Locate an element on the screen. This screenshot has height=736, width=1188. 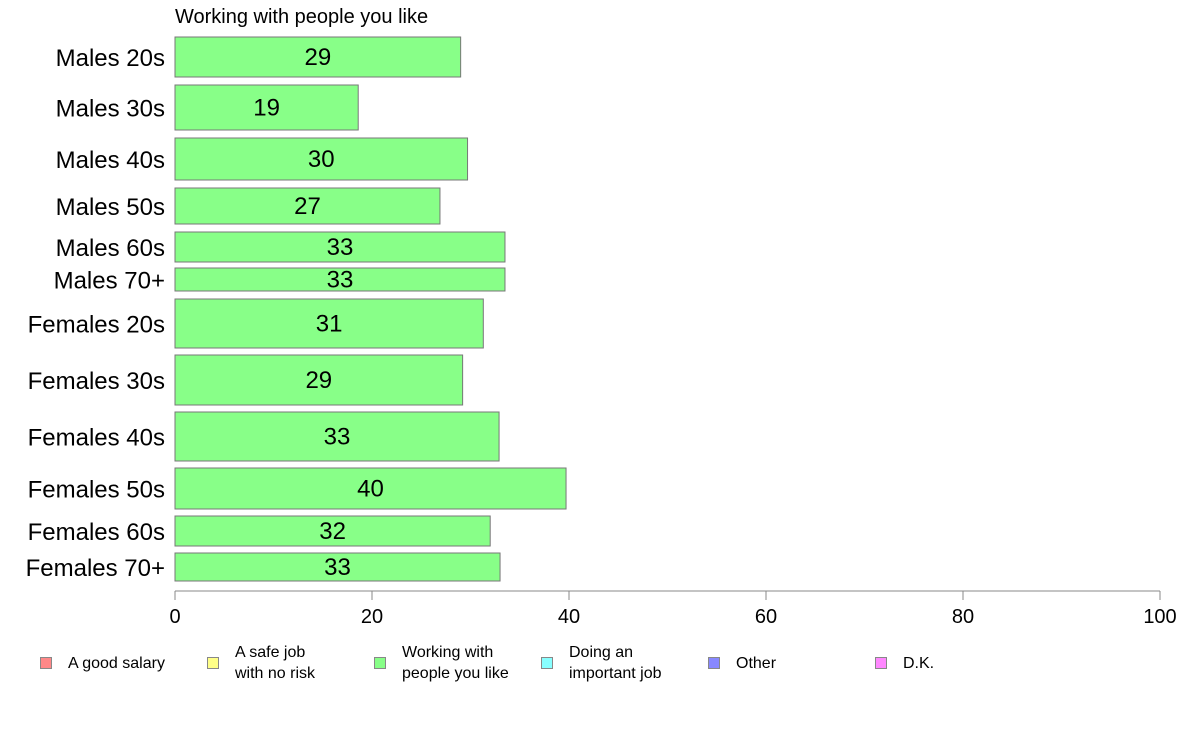
x-tick-label: 20 is located at coordinates (372, 617).